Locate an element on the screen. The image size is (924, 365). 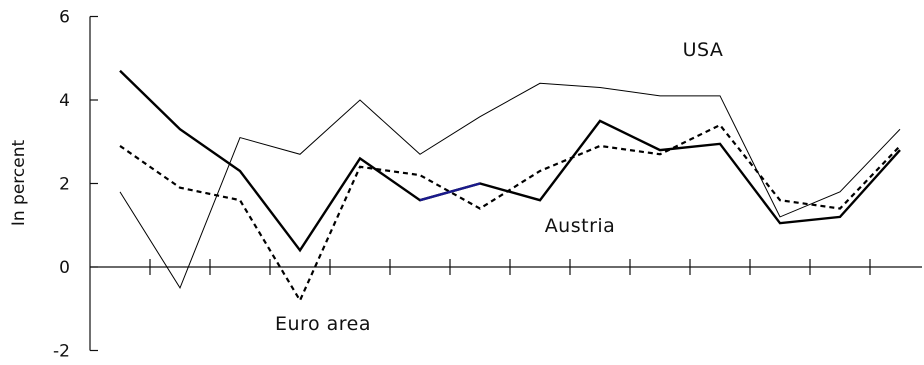
series-label-usa: USA is located at coordinates (703, 50).